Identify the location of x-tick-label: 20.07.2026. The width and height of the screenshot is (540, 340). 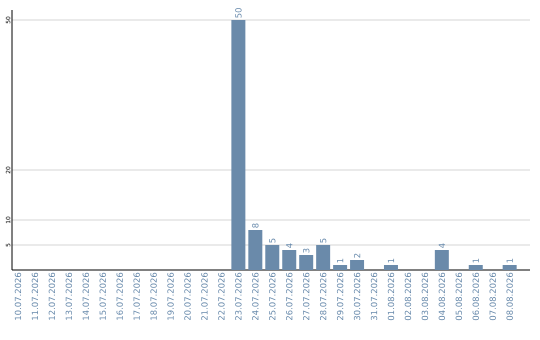
(187, 296).